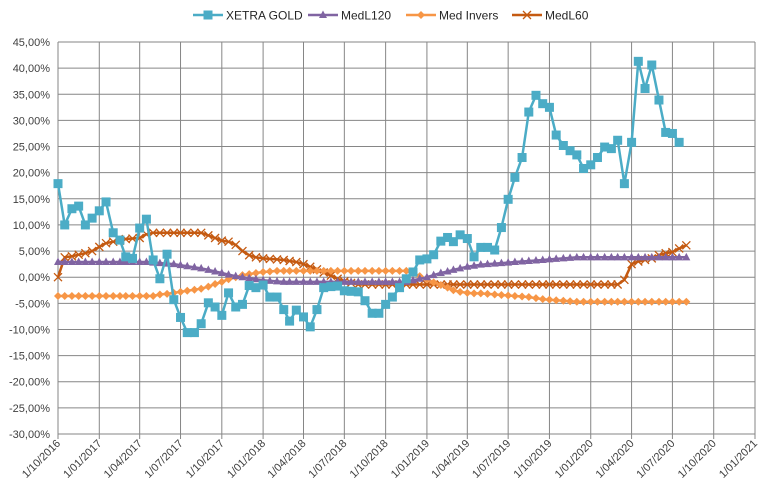  What do you see at coordinates (29, 383) in the screenshot?
I see `y-tick-label: -20,00%` at bounding box center [29, 383].